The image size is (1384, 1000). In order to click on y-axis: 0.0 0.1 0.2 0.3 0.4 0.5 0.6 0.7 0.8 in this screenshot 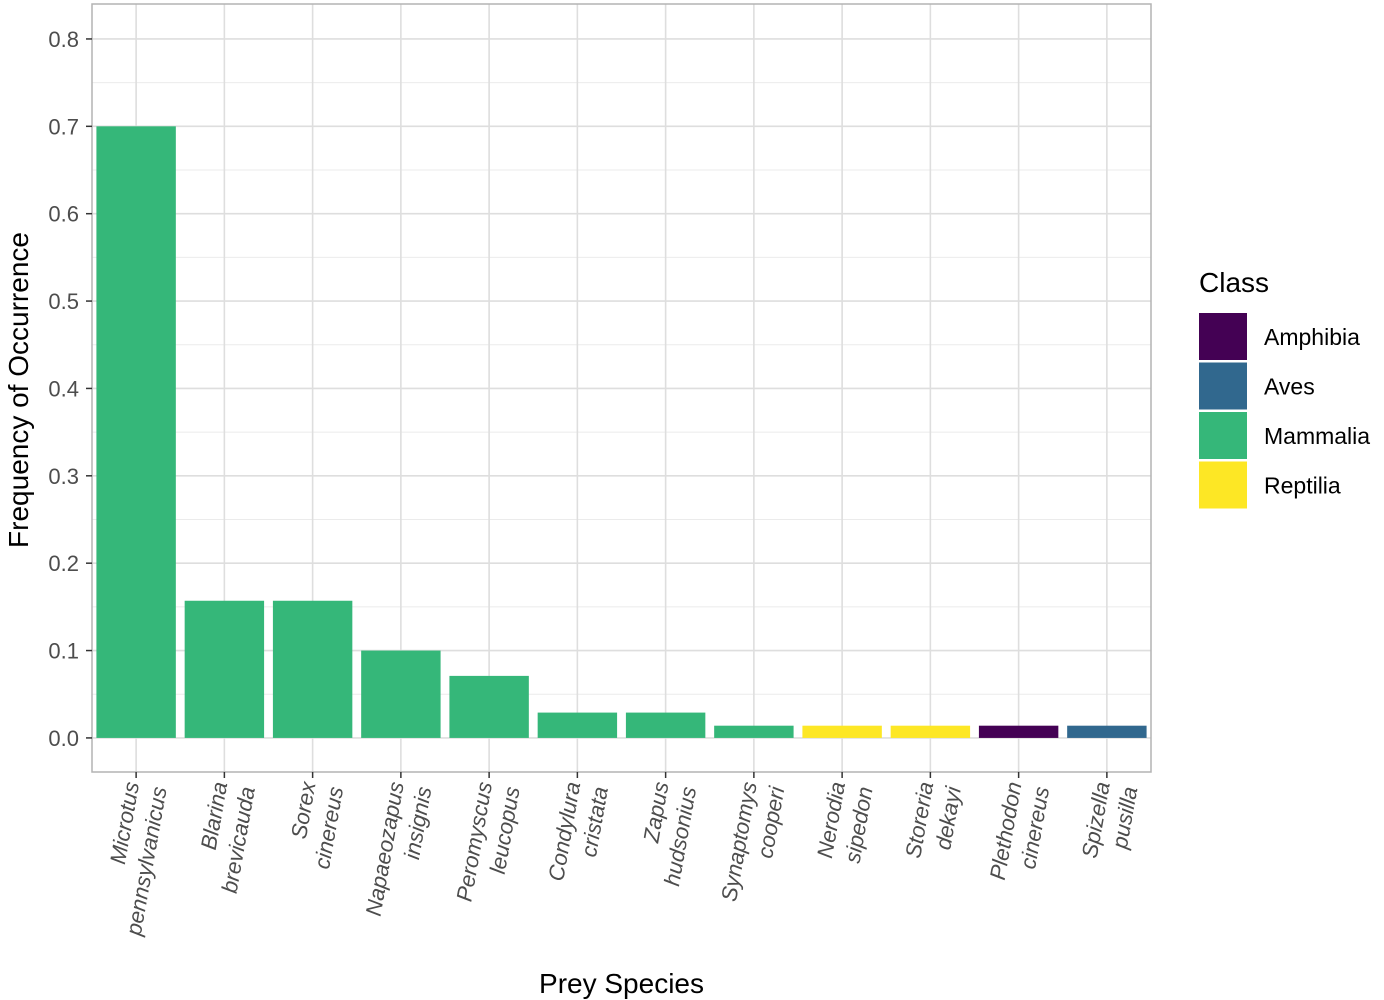, I will do `click(70, 389)`.